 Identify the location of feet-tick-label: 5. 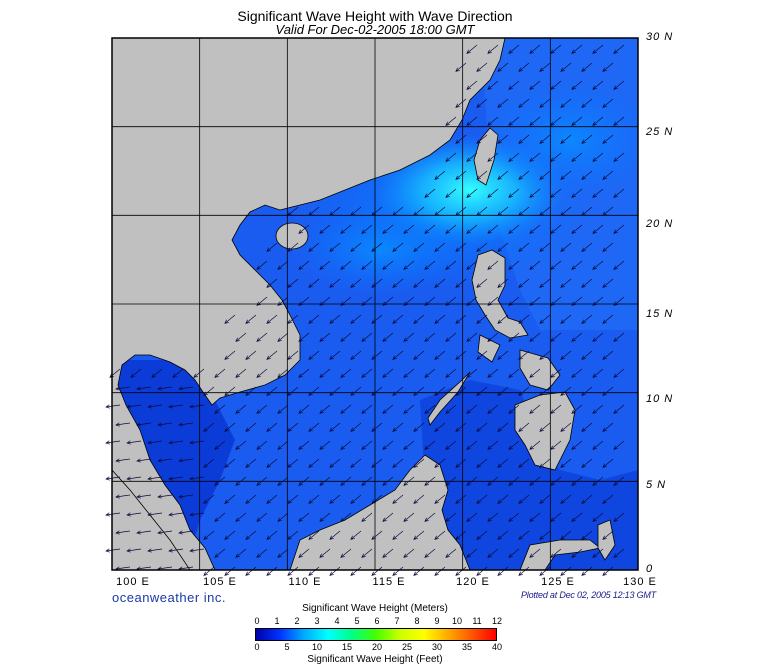
(287, 647).